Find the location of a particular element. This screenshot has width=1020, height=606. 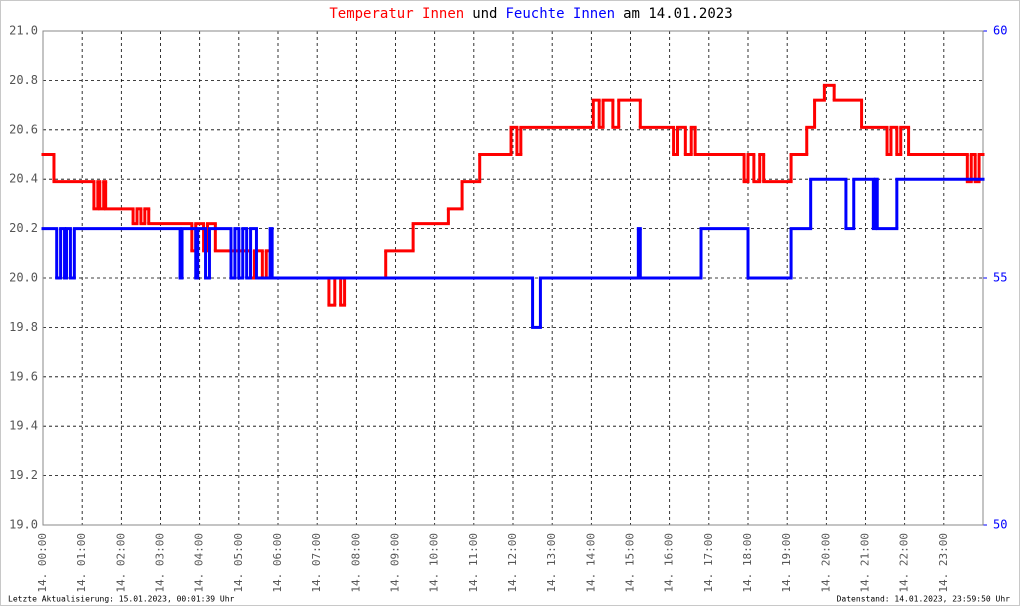

y2-tick-label: 55 is located at coordinates (1000, 278).